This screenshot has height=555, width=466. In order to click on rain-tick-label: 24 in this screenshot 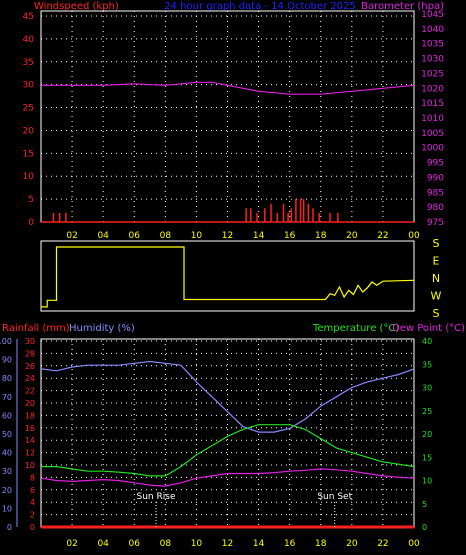, I will do `click(30, 378)`.